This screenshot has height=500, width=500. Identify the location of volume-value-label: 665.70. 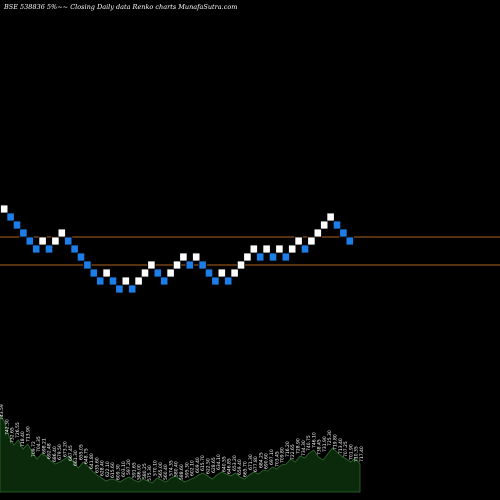
(246, 469).